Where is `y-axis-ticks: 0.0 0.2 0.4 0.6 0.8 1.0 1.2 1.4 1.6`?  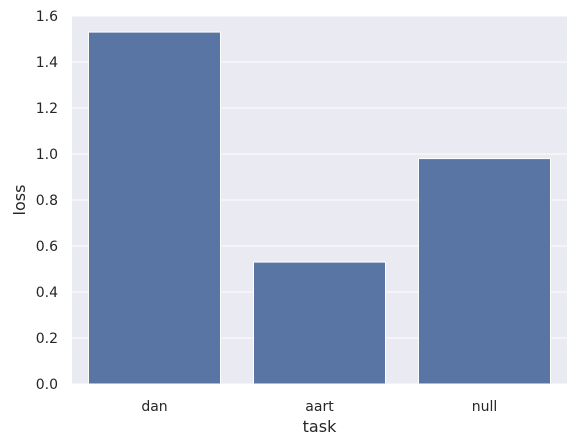 y-axis-ticks: 0.0 0.2 0.4 0.6 0.8 1.0 1.2 1.4 1.6 is located at coordinates (47, 201).